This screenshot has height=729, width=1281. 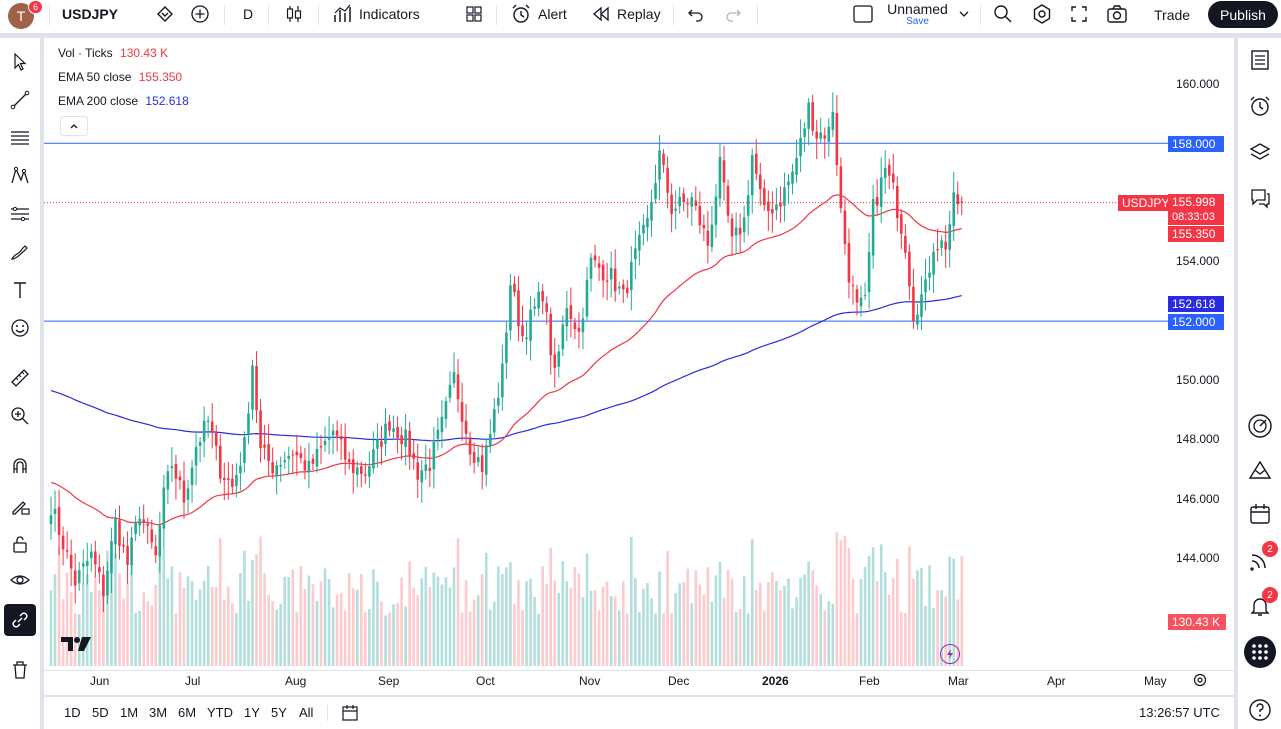 What do you see at coordinates (20, 466) in the screenshot?
I see `magnet-icon` at bounding box center [20, 466].